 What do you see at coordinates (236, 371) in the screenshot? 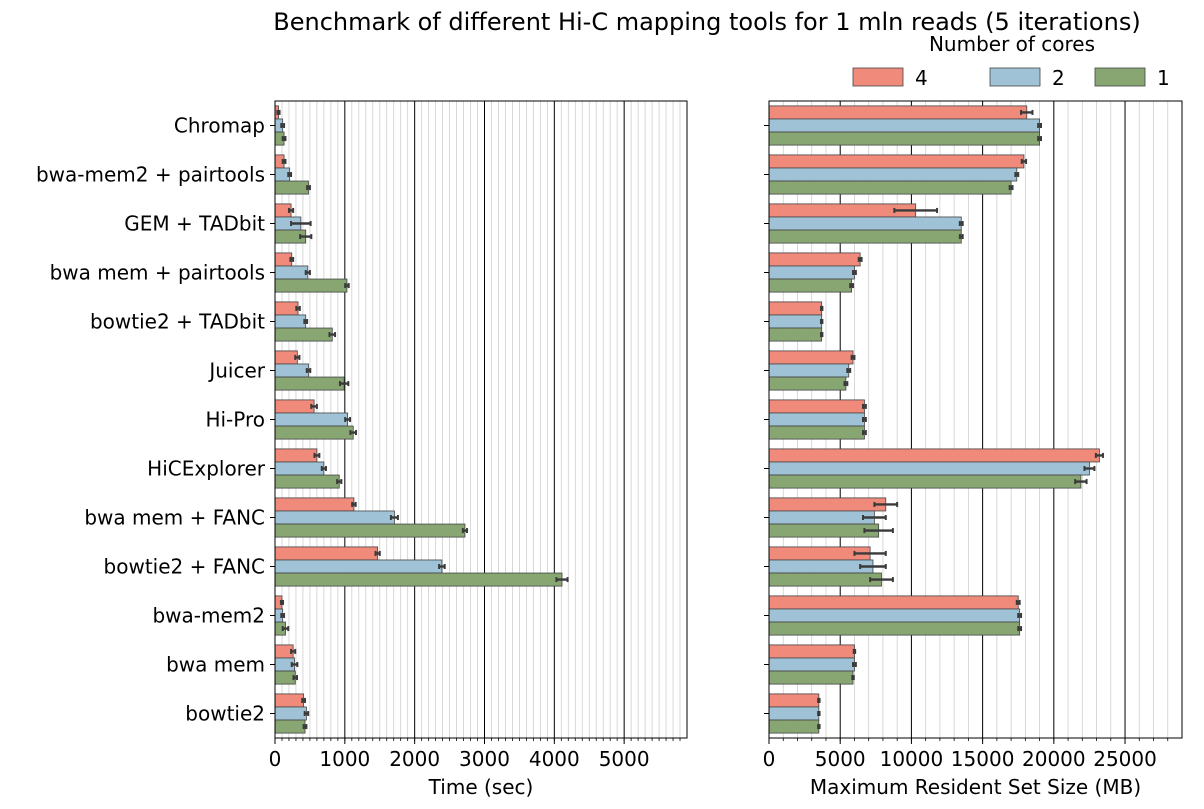
I see `category-label: Juicer` at bounding box center [236, 371].